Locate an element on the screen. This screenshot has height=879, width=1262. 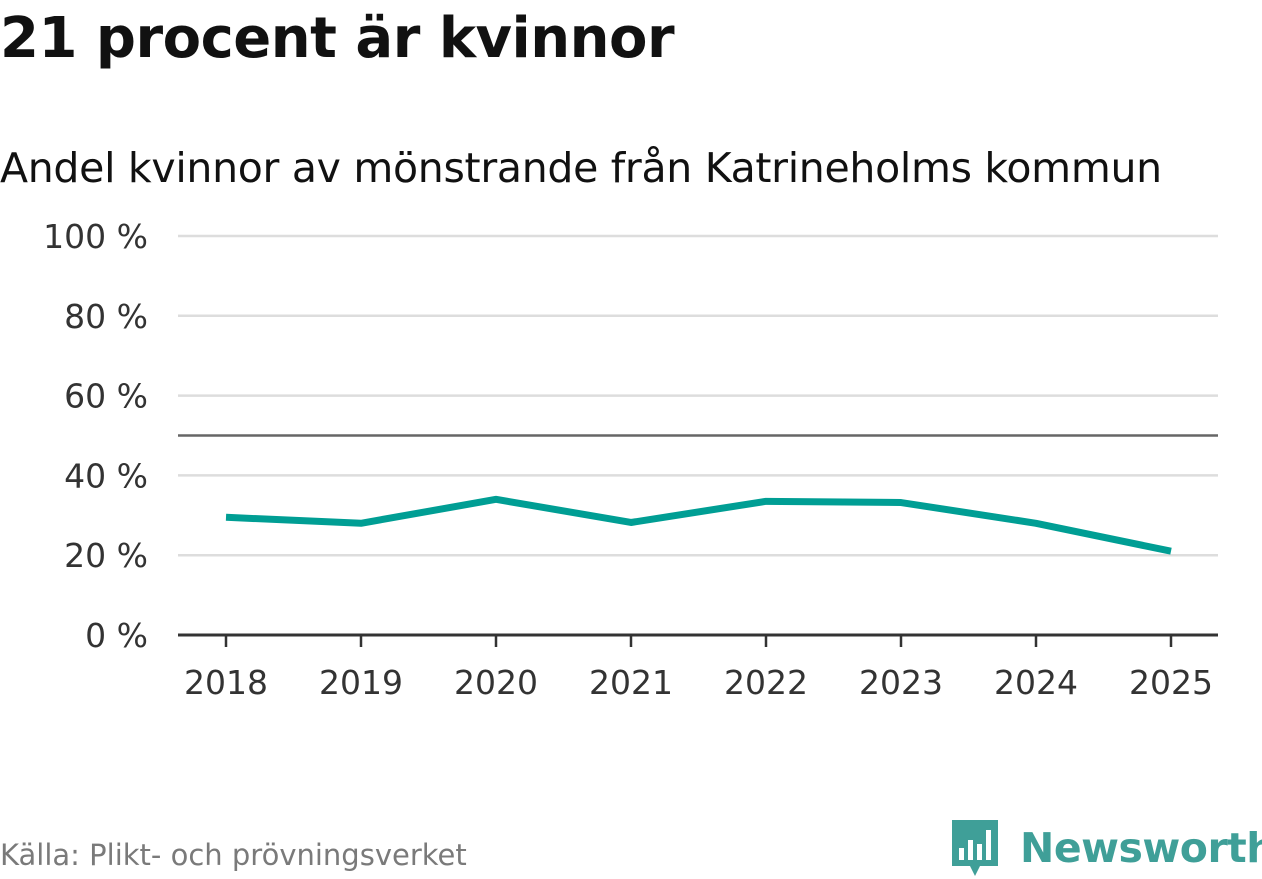
x-tick-label: 2025 is located at coordinates (1171, 682).